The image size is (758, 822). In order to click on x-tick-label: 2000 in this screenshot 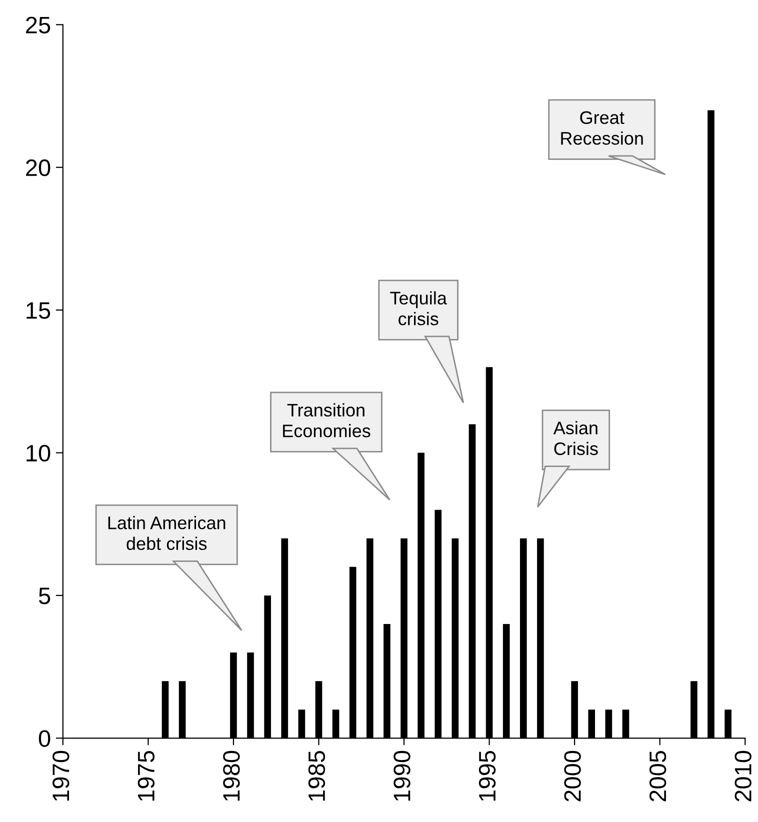, I will do `click(572, 776)`.